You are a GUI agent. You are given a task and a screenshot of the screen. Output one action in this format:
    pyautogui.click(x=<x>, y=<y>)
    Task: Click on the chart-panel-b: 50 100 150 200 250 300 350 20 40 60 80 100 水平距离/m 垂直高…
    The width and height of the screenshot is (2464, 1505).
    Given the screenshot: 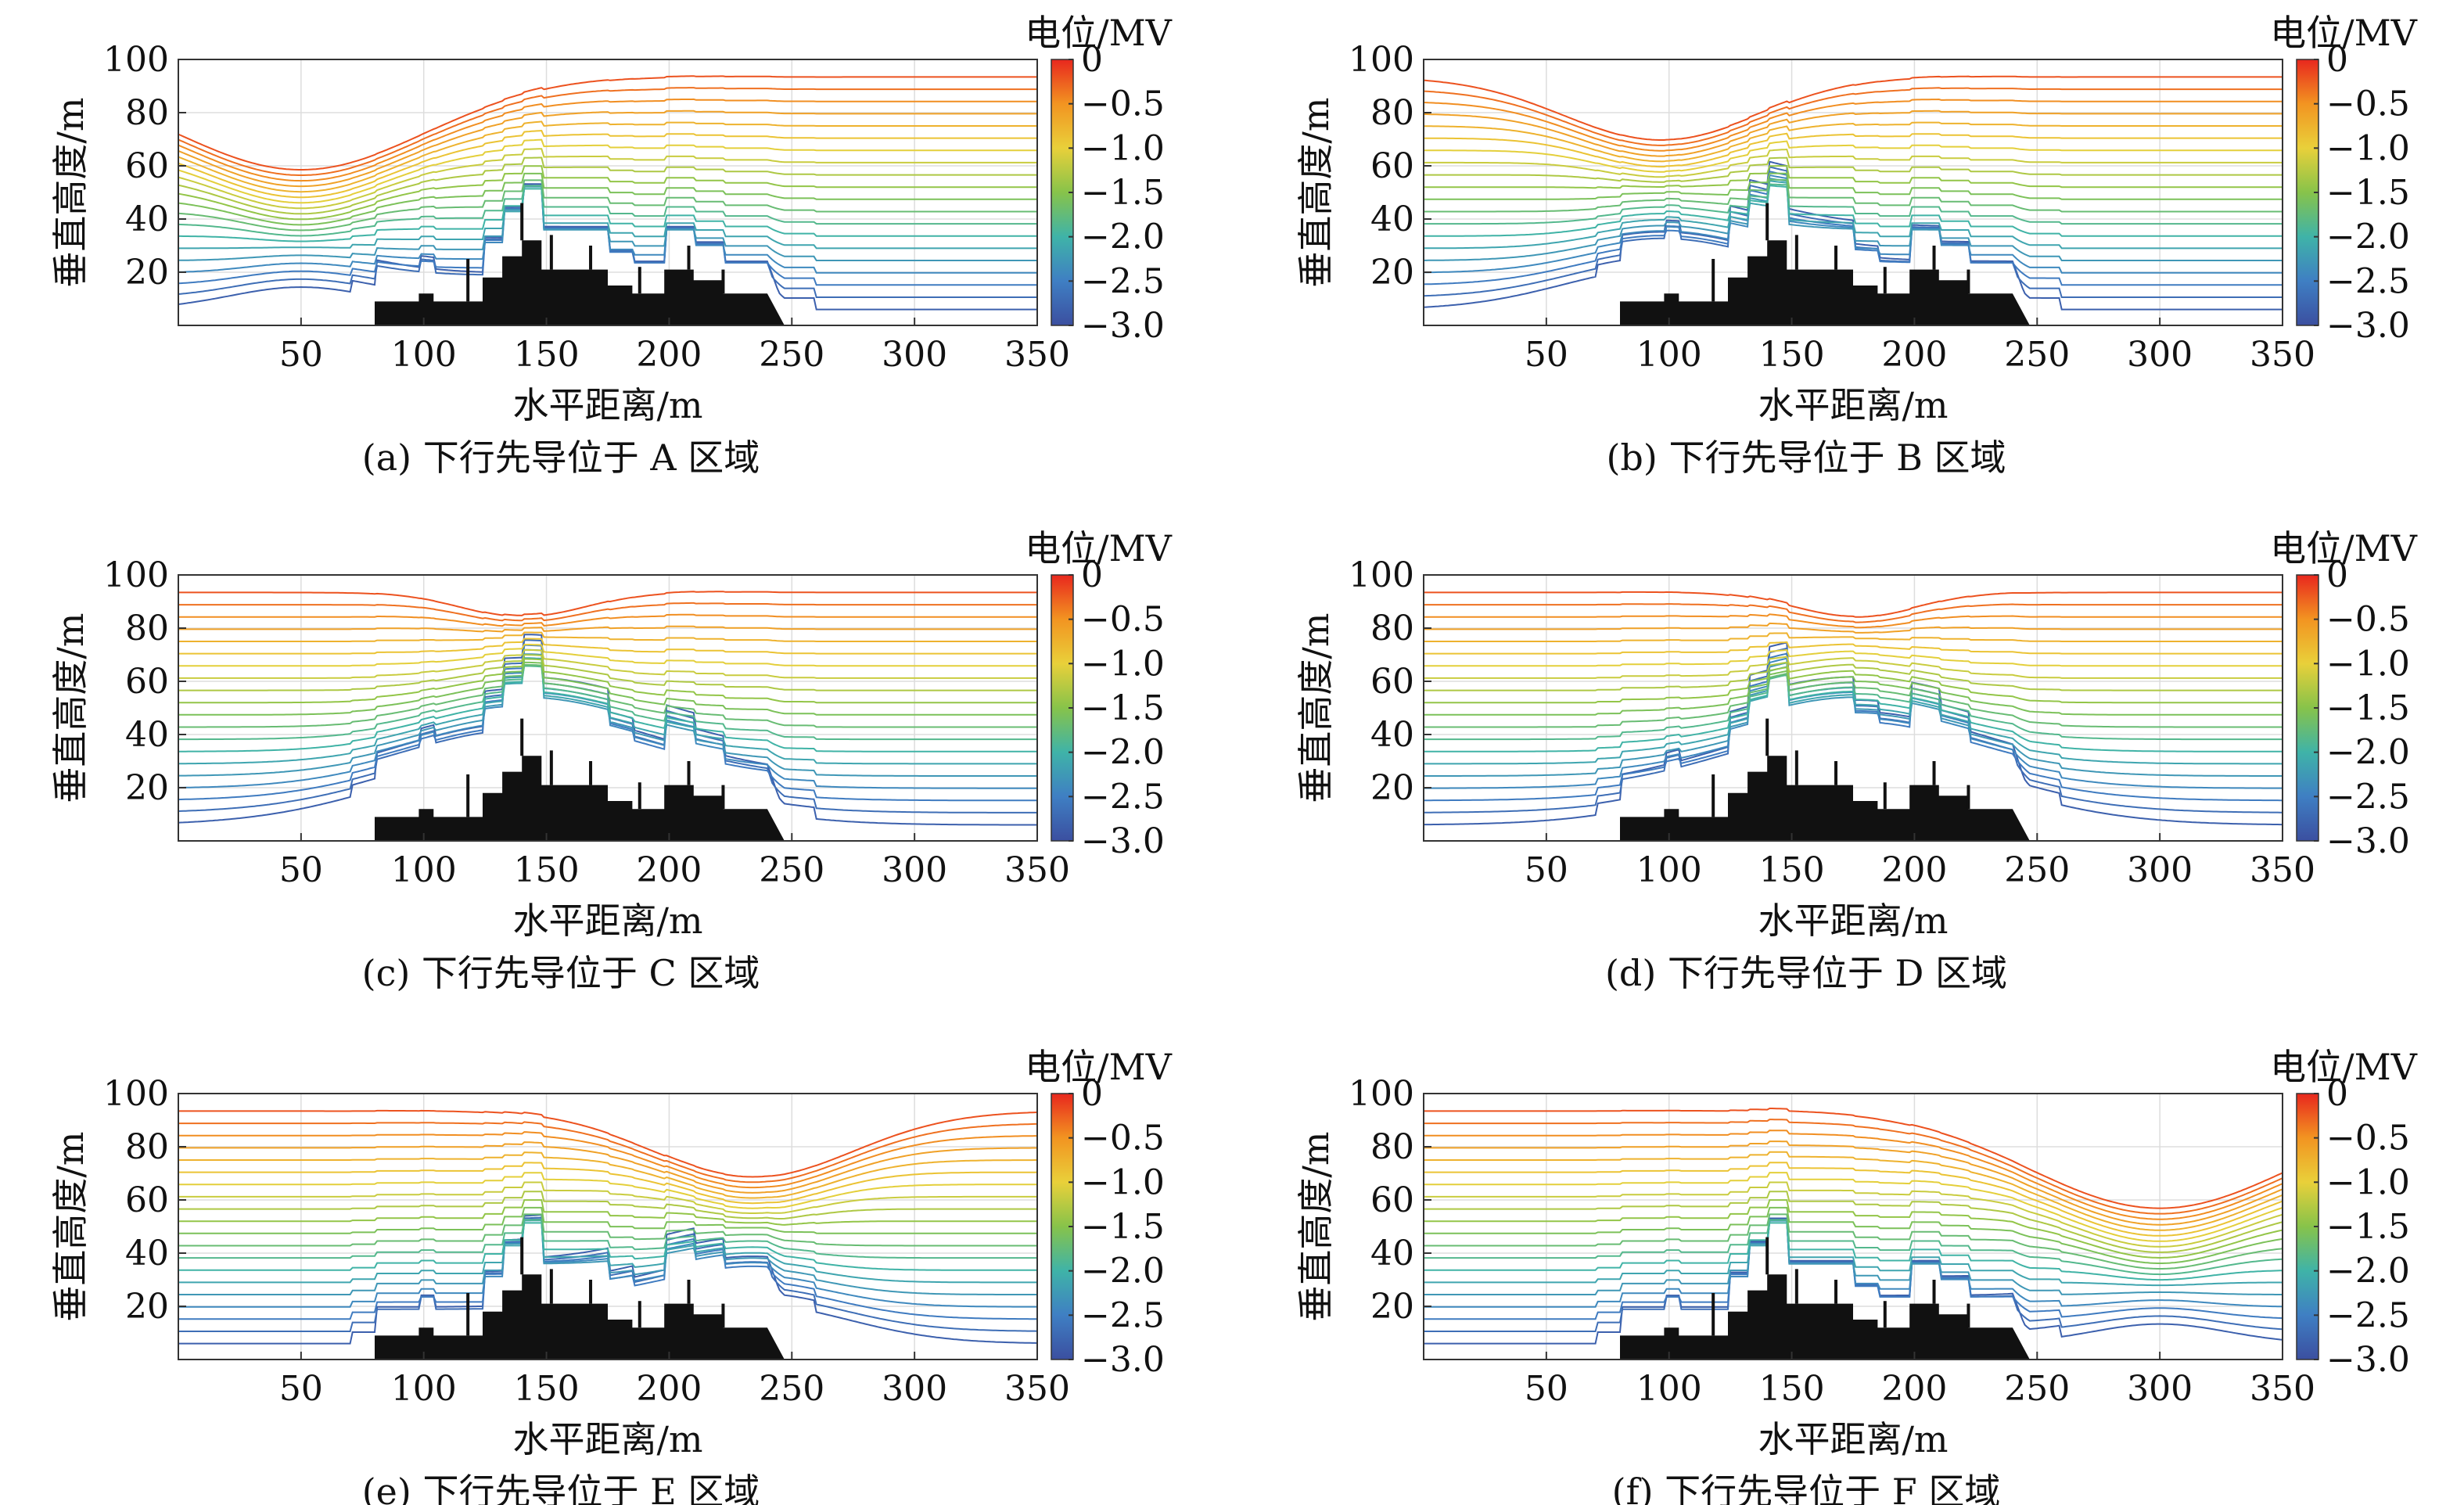 What is the action you would take?
    pyautogui.click(x=1856, y=245)
    